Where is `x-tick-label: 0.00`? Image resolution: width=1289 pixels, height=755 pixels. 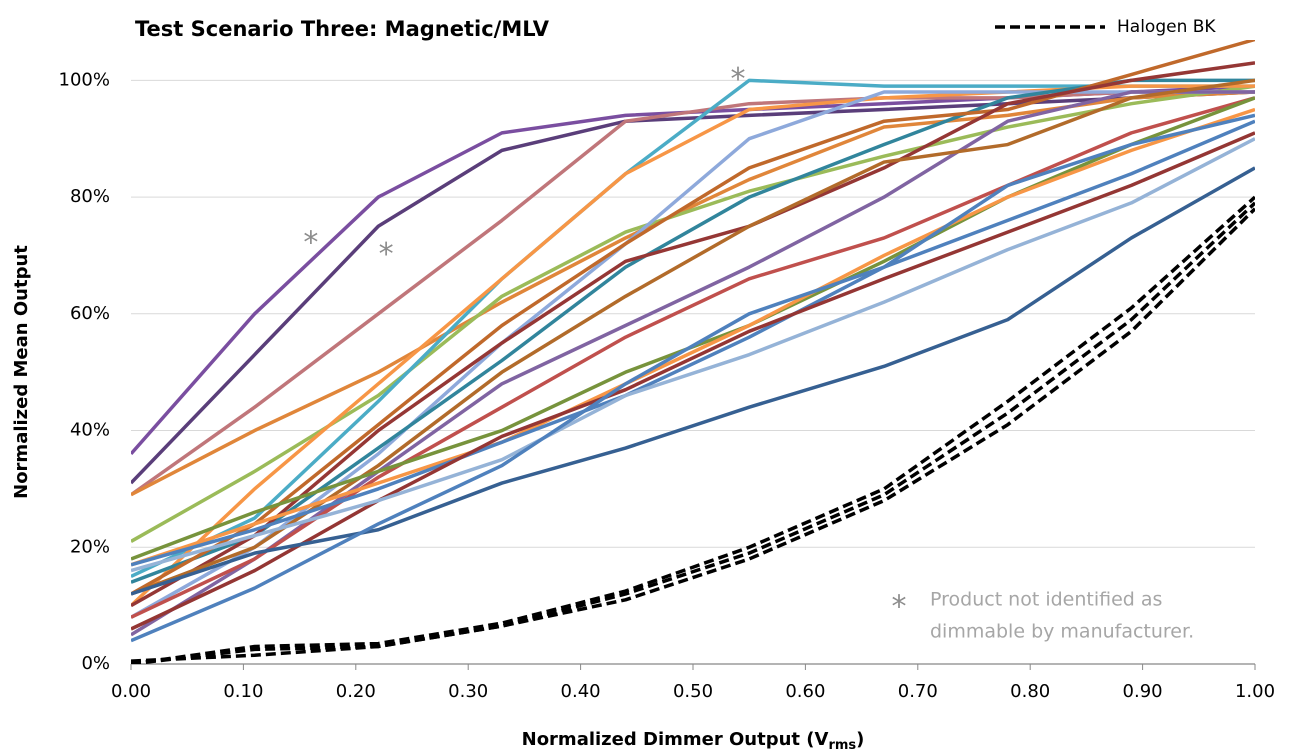
x-tick-label: 0.00 is located at coordinates (131, 691).